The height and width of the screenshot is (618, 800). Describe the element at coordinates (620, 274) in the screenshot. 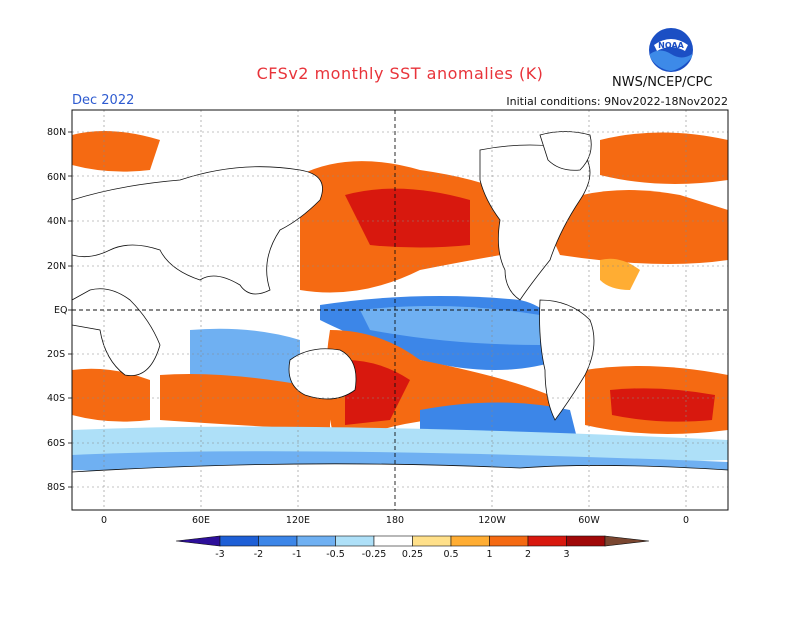

I see `warm-nw-atlantic-spot` at that location.